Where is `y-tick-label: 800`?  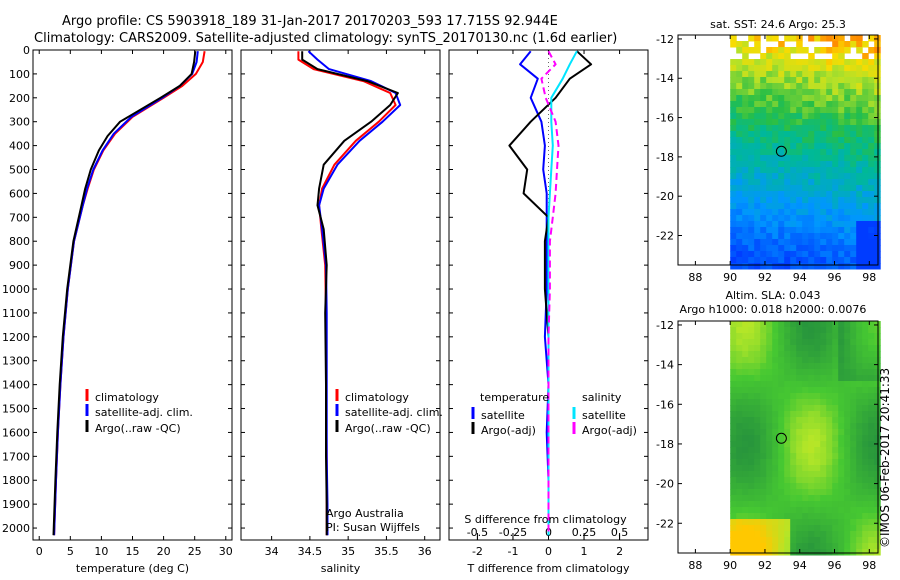 y-tick-label: 800 is located at coordinates (19, 241).